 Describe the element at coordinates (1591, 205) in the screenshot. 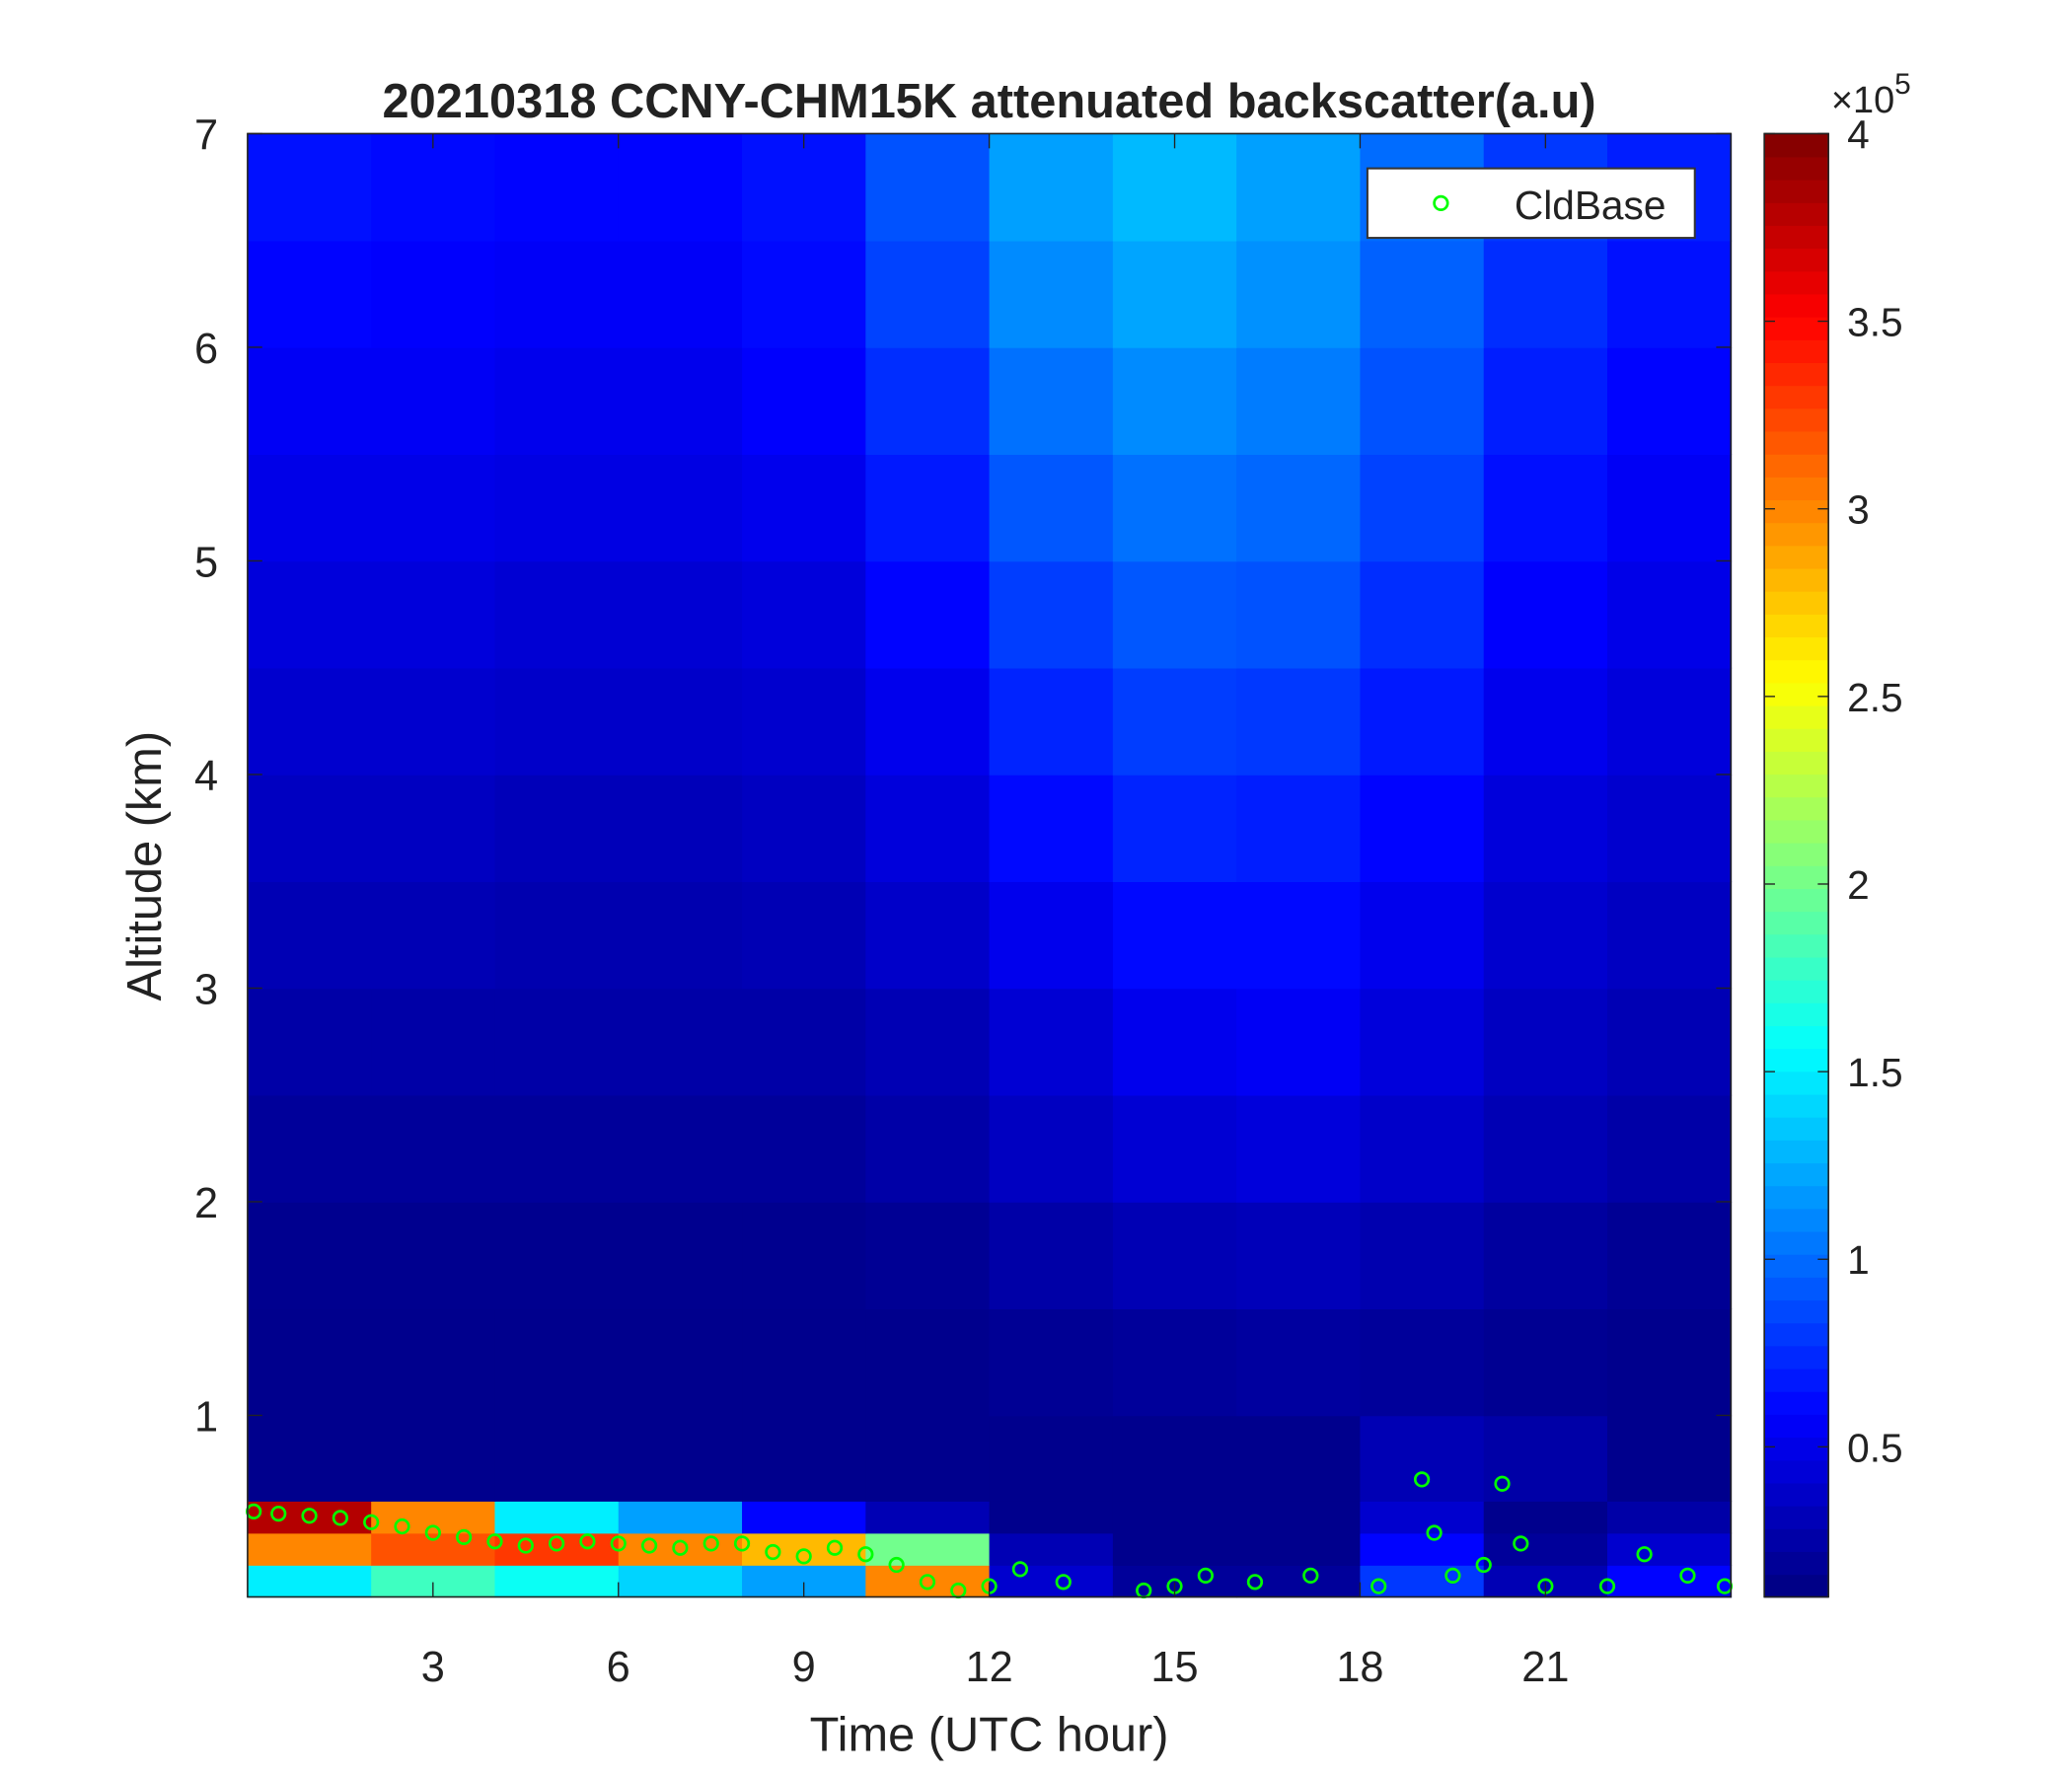

I see `legend-label: CldBase` at that location.